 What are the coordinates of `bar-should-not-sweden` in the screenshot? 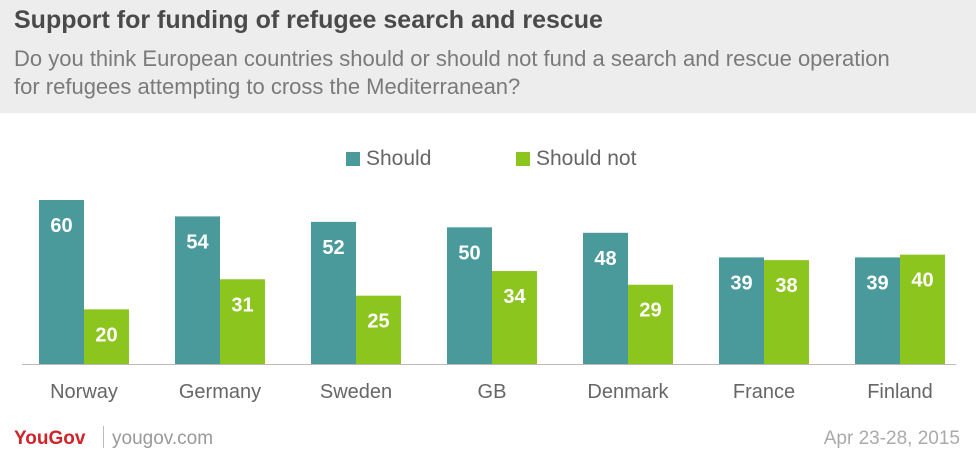 It's located at (378, 329).